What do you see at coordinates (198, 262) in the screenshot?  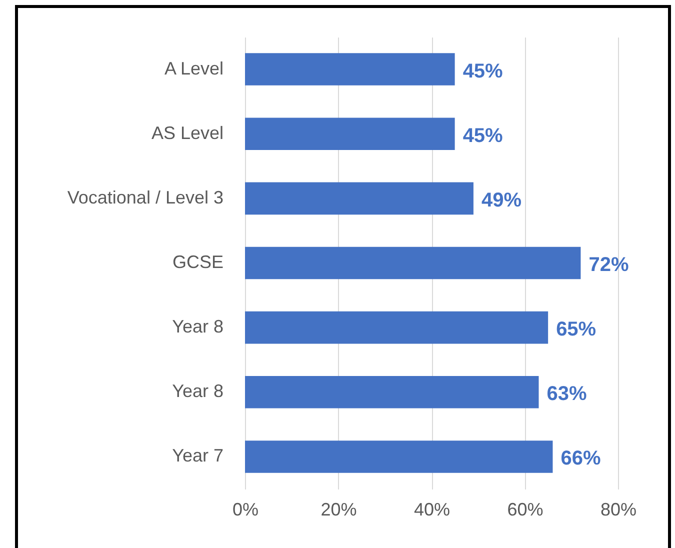 I see `y-tick-label: GCSE` at bounding box center [198, 262].